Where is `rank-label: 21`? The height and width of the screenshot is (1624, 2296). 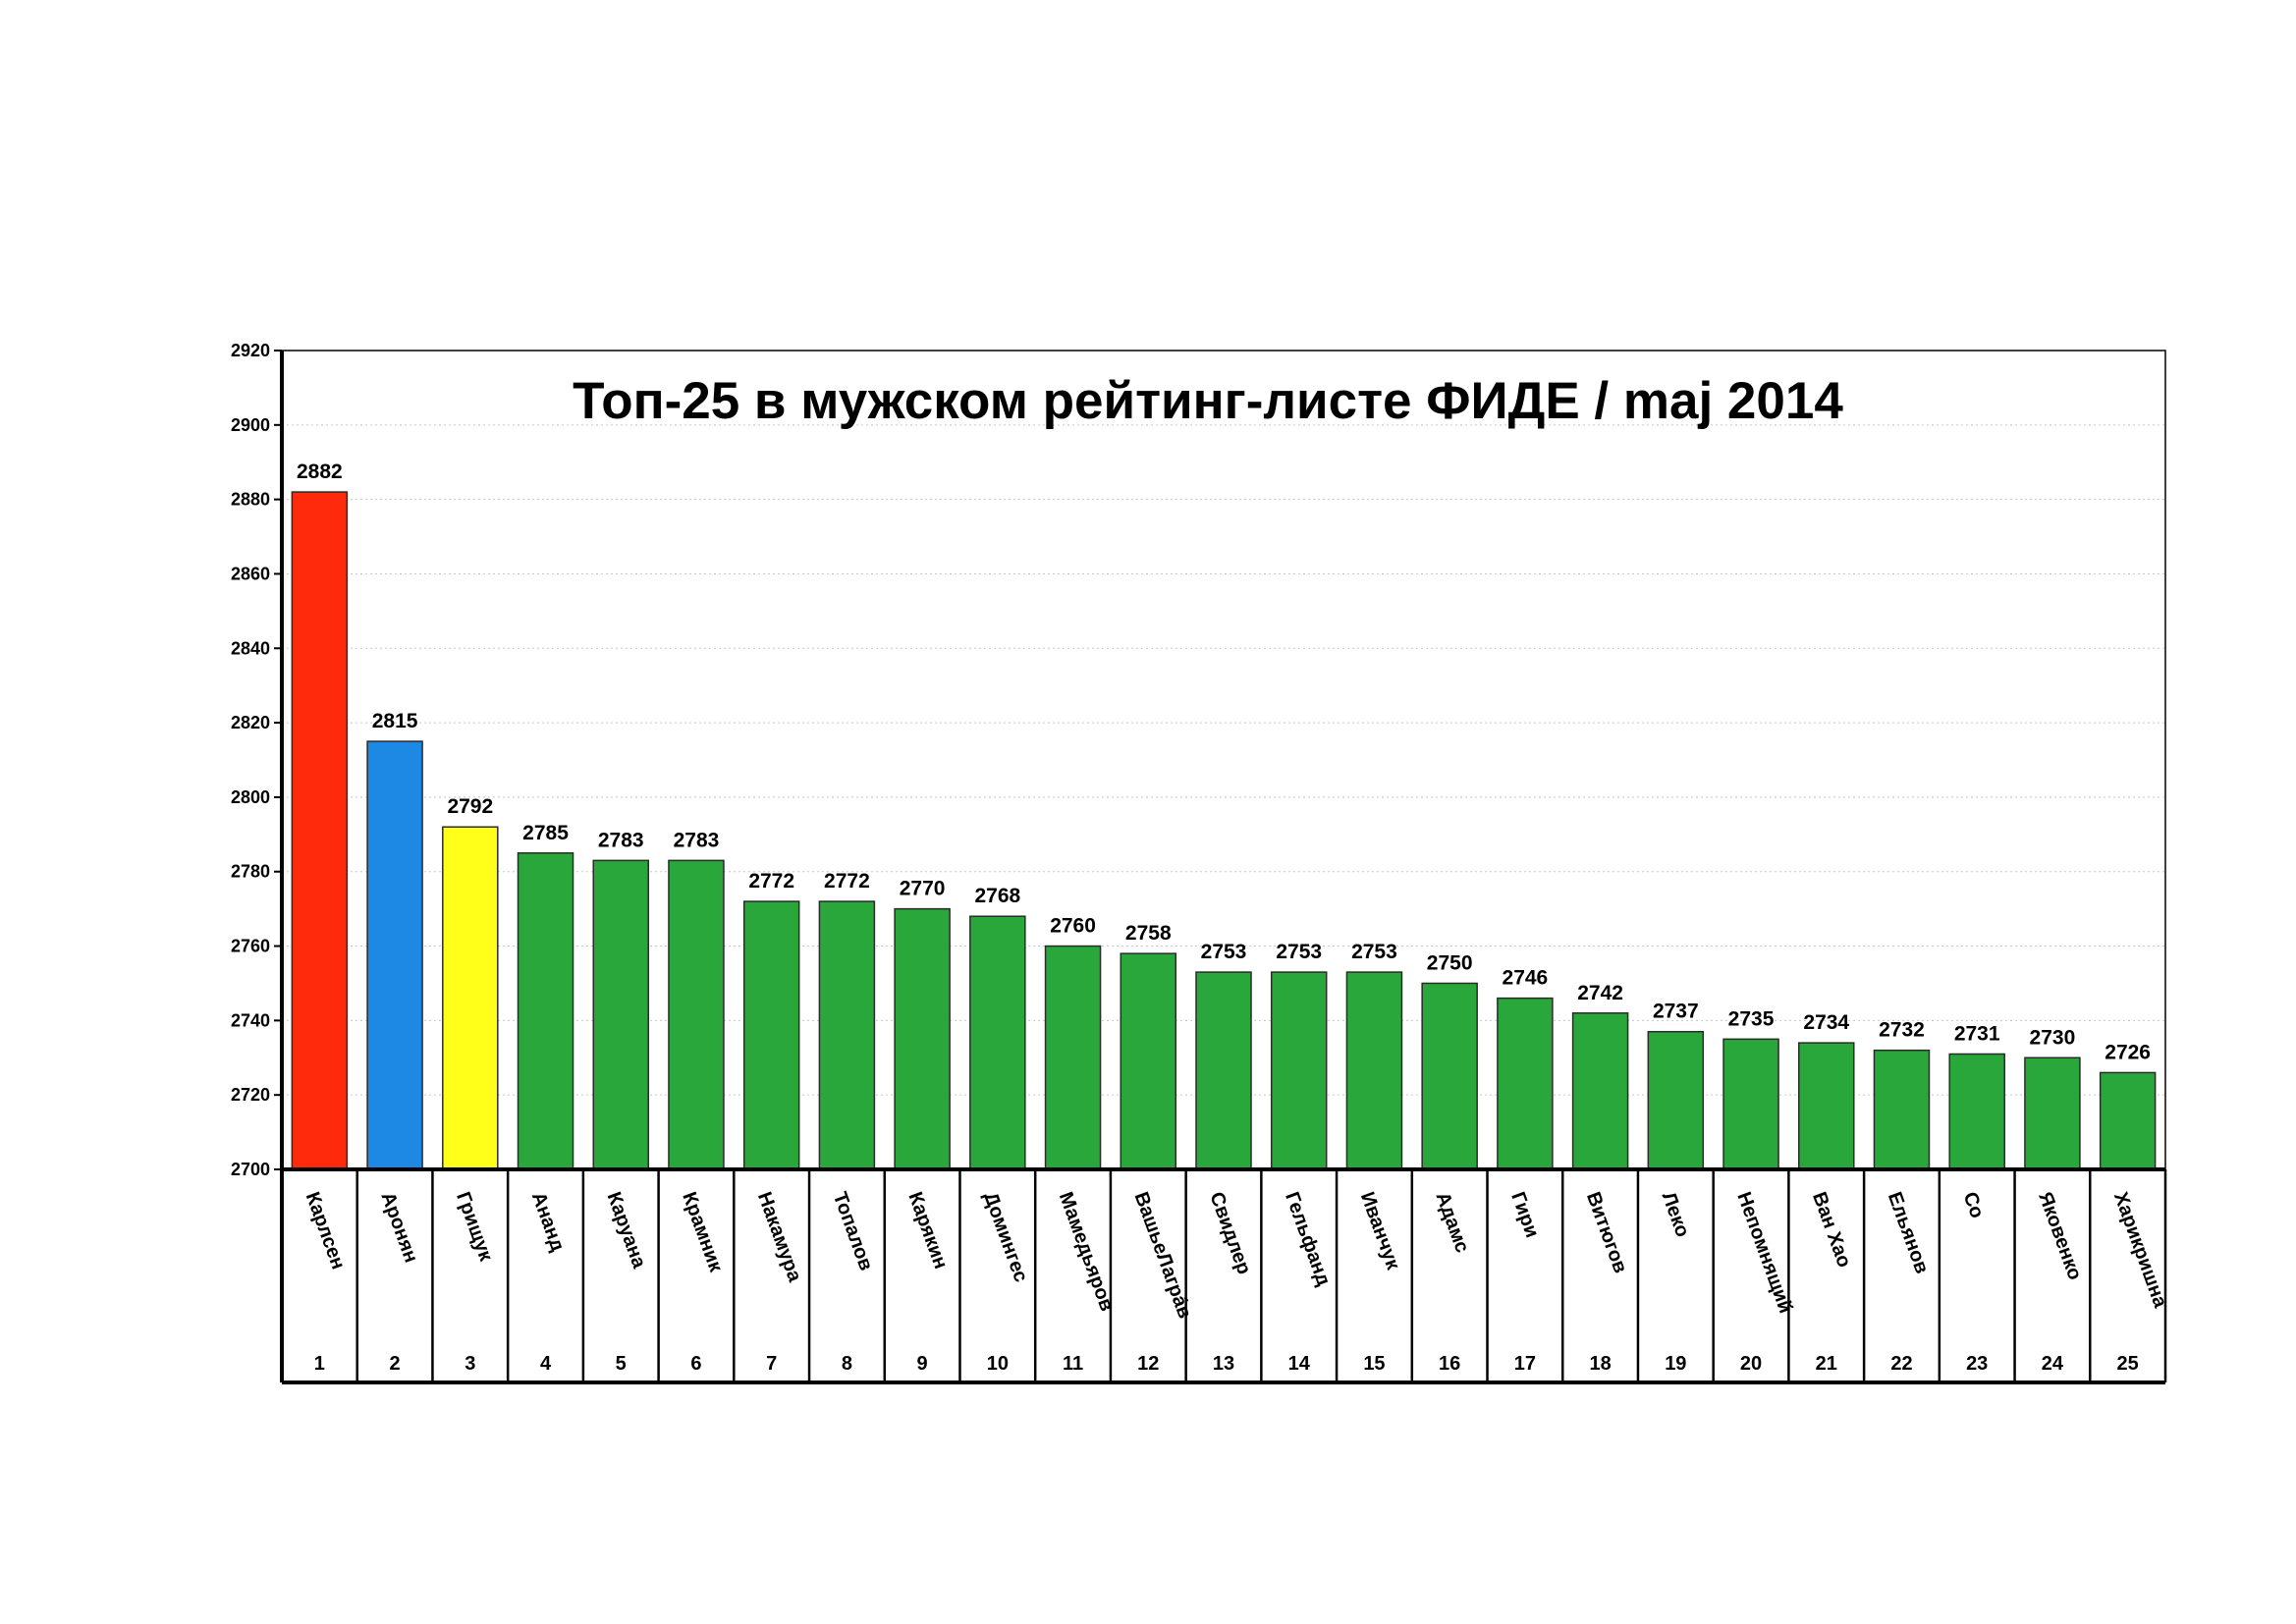
rank-label: 21 is located at coordinates (1826, 1364).